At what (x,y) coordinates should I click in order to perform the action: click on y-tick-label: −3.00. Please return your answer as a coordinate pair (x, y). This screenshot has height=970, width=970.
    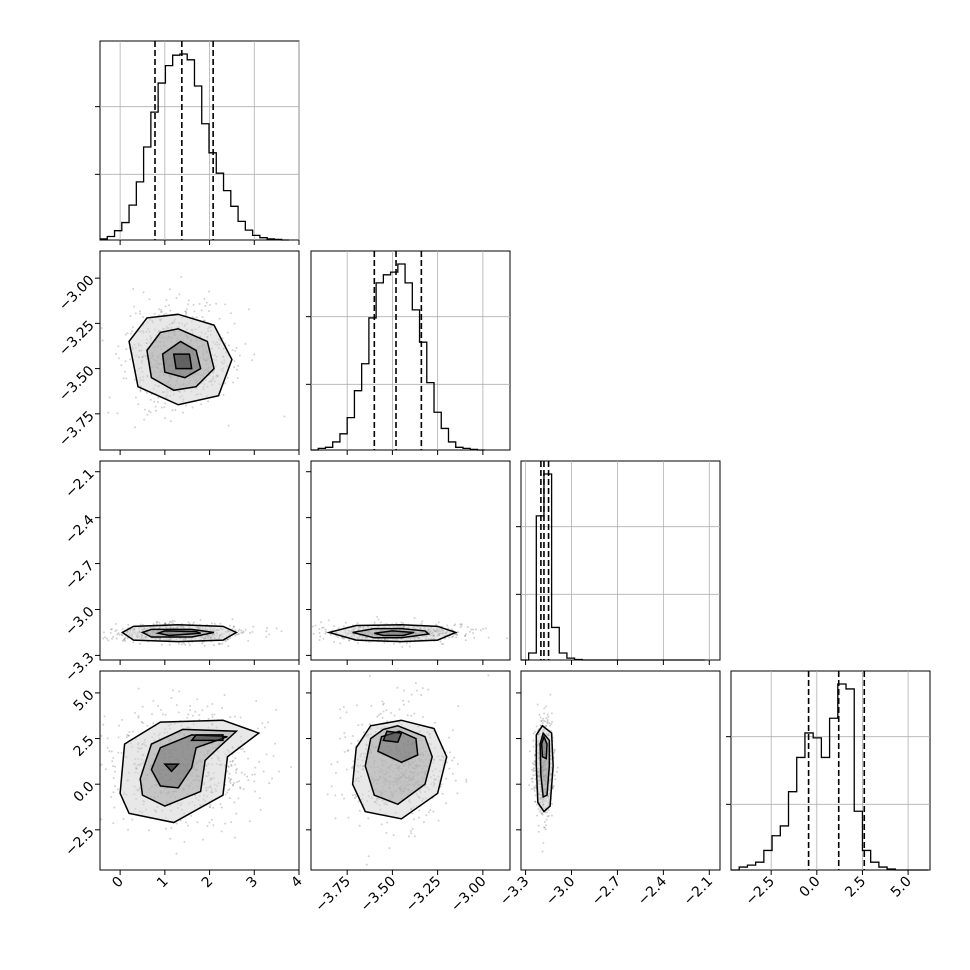
    Looking at the image, I should click on (77, 293).